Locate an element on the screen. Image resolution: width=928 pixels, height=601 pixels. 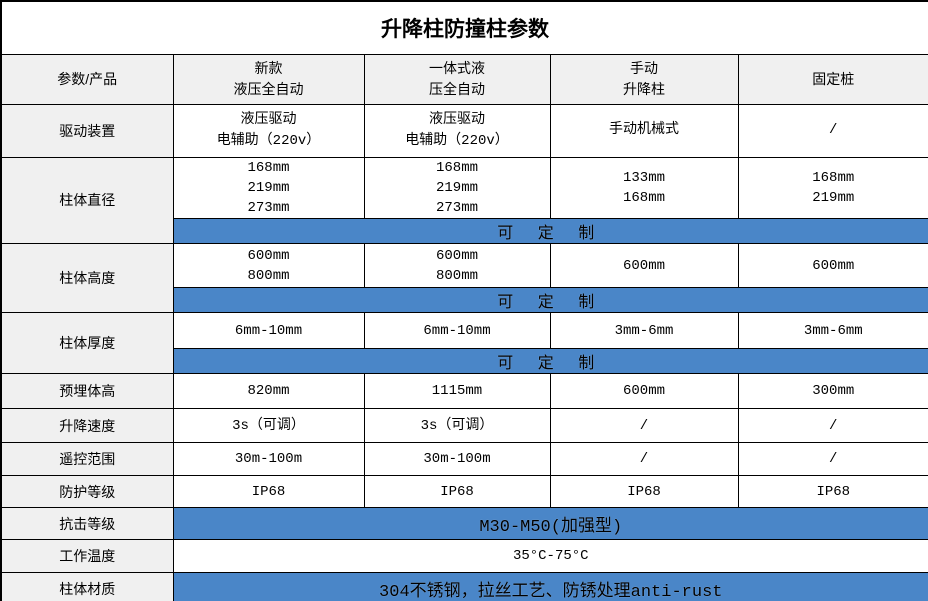
row-label-protection-level: 防护等级 is located at coordinates (87, 492).